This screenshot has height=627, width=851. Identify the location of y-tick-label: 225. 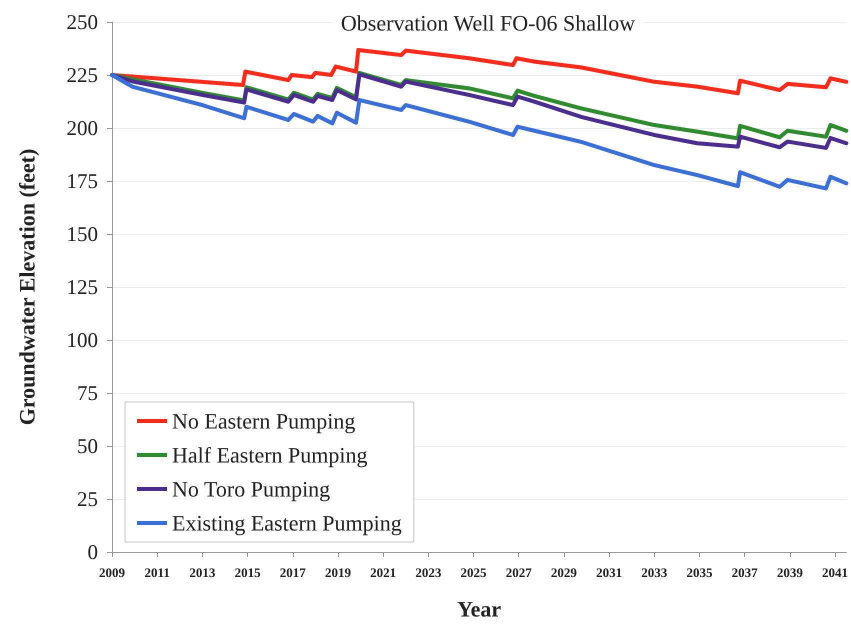
(82, 75).